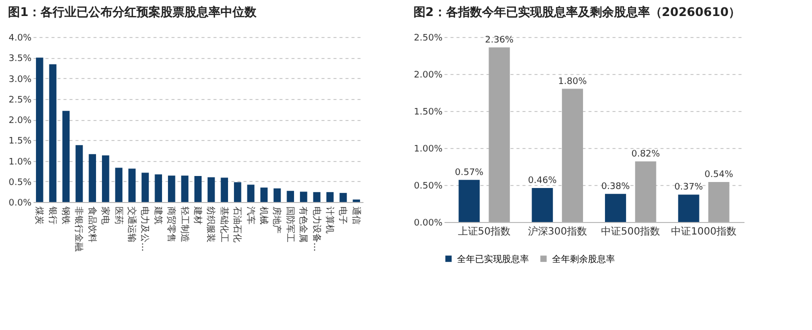  What do you see at coordinates (303, 224) in the screenshot?
I see `x-tick-label: 有色金属` at bounding box center [303, 224].